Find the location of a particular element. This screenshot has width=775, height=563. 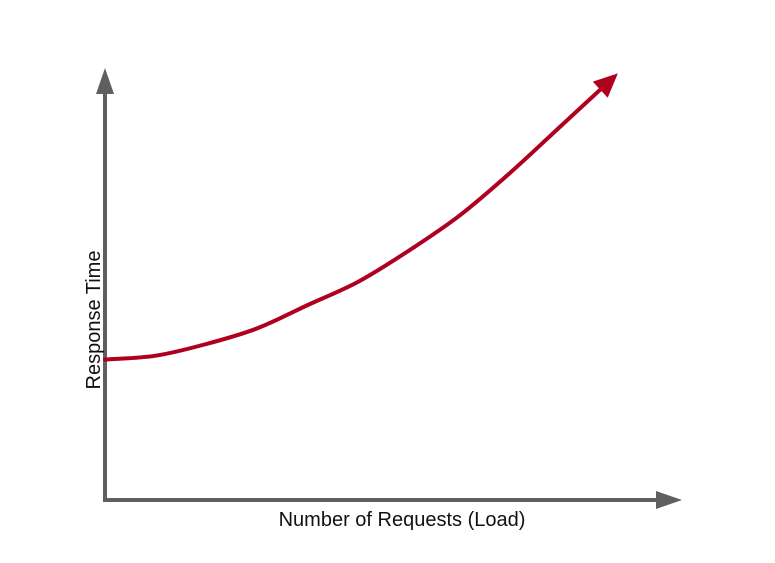

x-axis is located at coordinates (392, 500).